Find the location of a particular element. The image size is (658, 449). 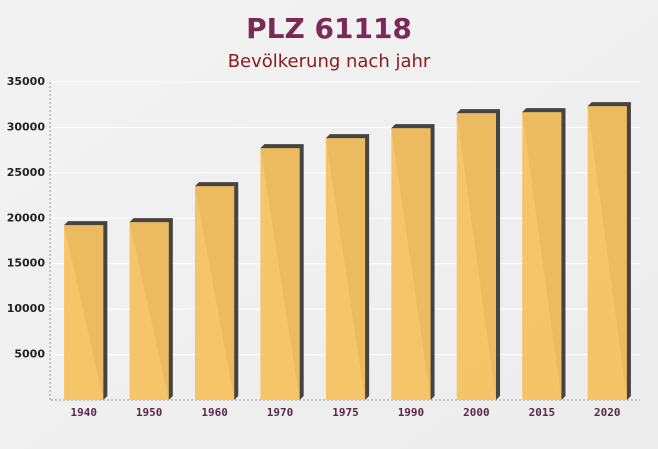

x-tick-label: 1950 is located at coordinates (149, 412).